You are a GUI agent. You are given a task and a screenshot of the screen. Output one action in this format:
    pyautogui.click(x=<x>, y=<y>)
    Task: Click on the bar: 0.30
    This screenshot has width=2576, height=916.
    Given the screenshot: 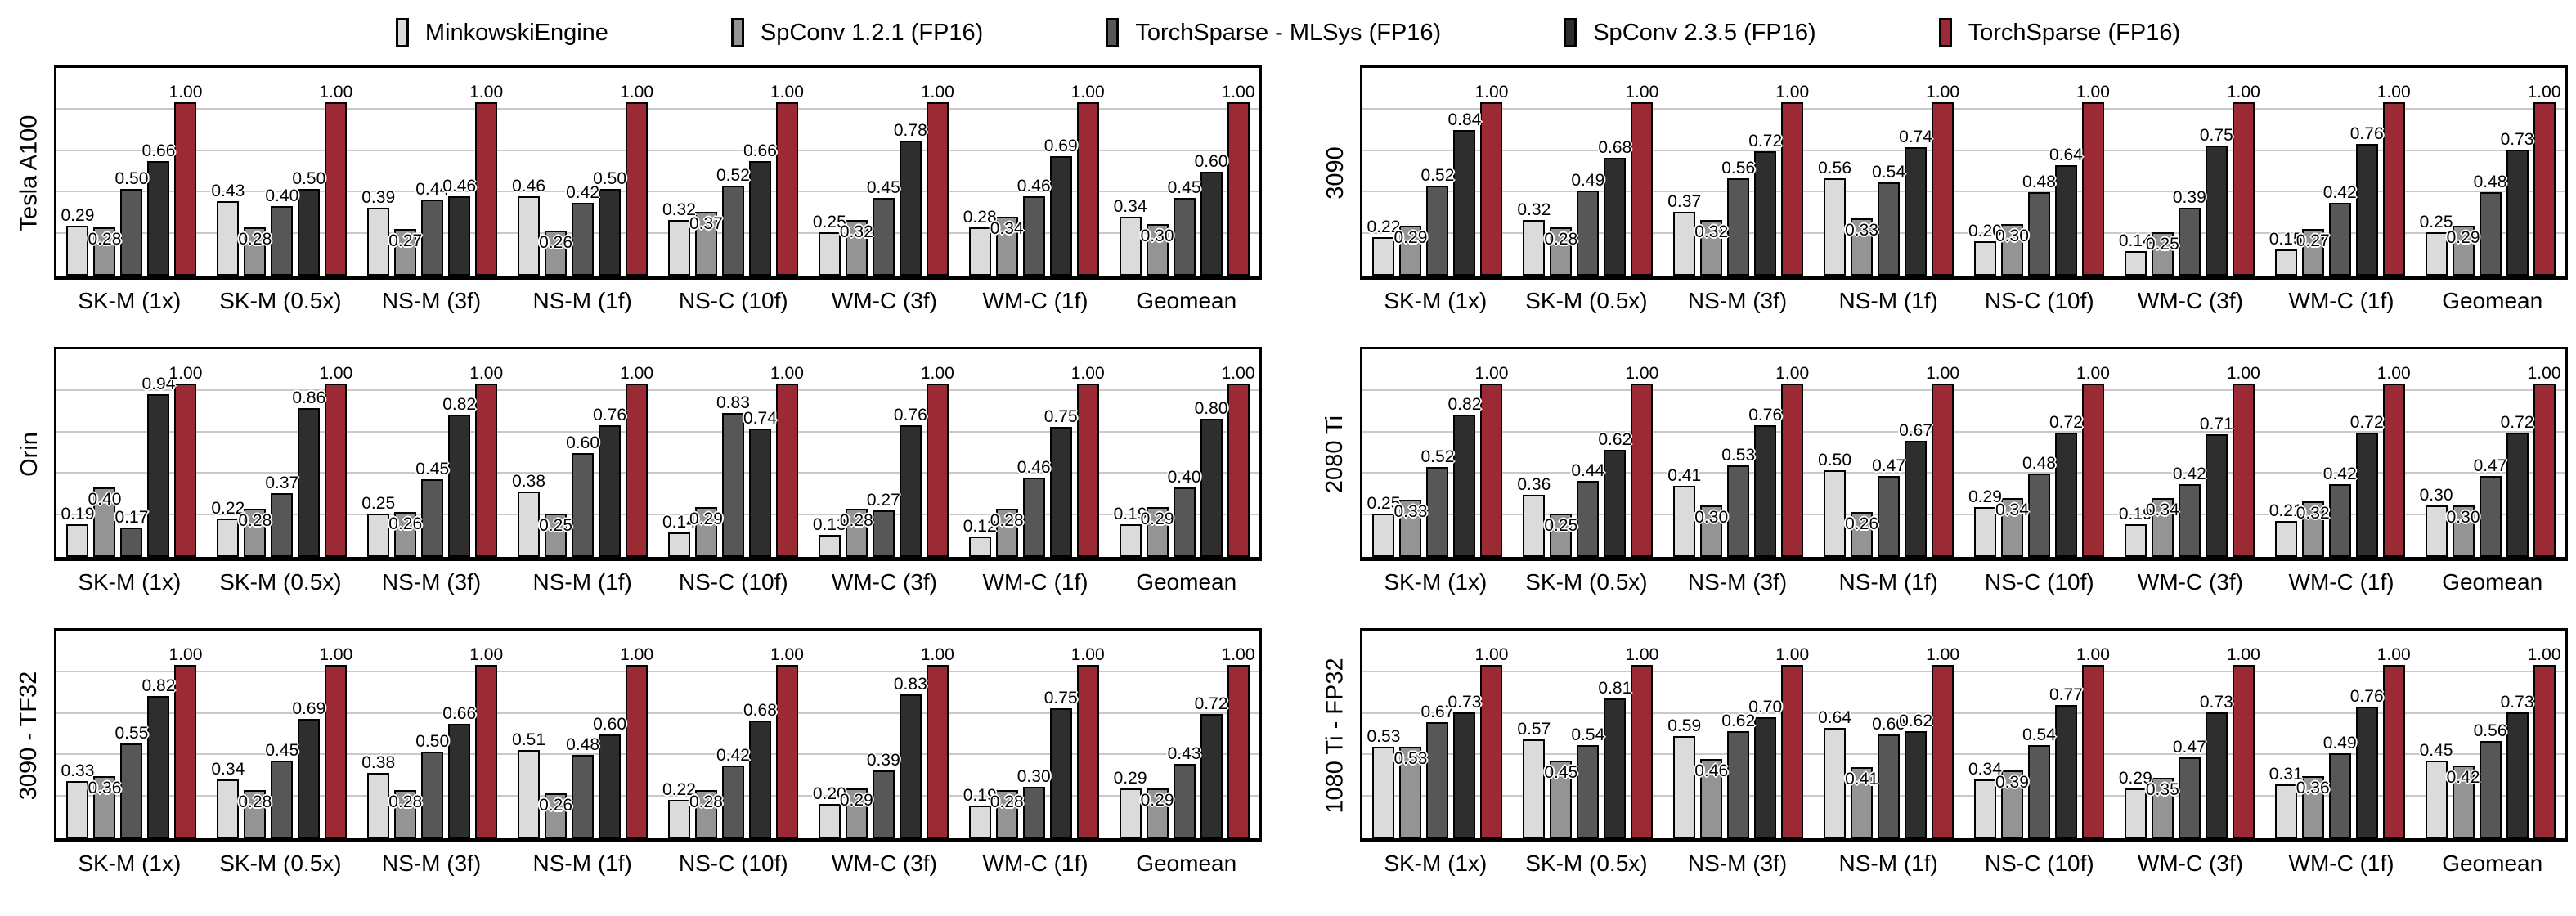 What is the action you would take?
    pyautogui.click(x=1034, y=802)
    